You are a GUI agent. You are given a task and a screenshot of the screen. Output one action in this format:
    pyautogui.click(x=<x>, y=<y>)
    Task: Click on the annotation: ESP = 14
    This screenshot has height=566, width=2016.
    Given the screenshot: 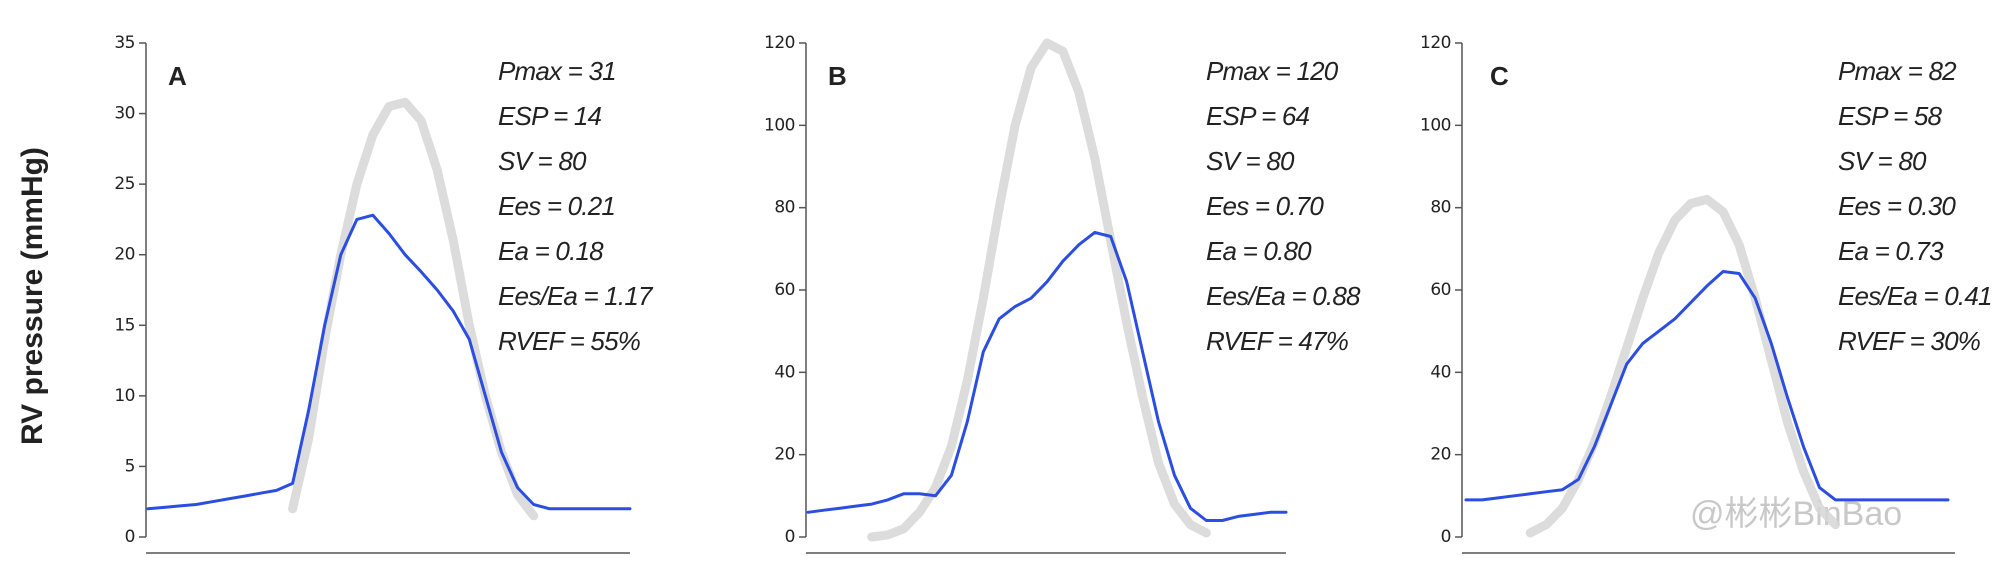 What is the action you would take?
    pyautogui.click(x=550, y=116)
    